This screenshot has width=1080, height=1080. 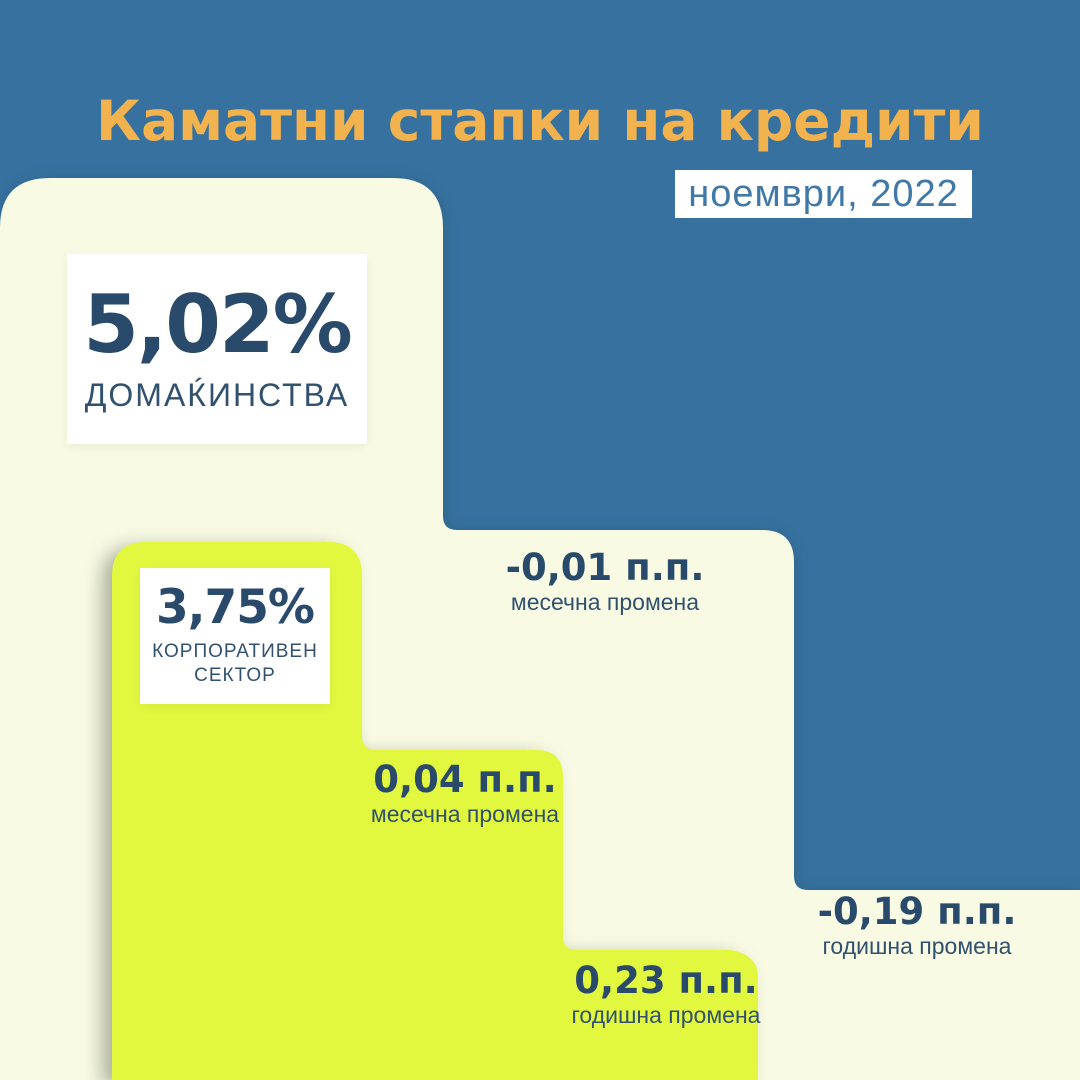 What do you see at coordinates (917, 946) in the screenshot?
I see `households-annual-change-label: годишна промена` at bounding box center [917, 946].